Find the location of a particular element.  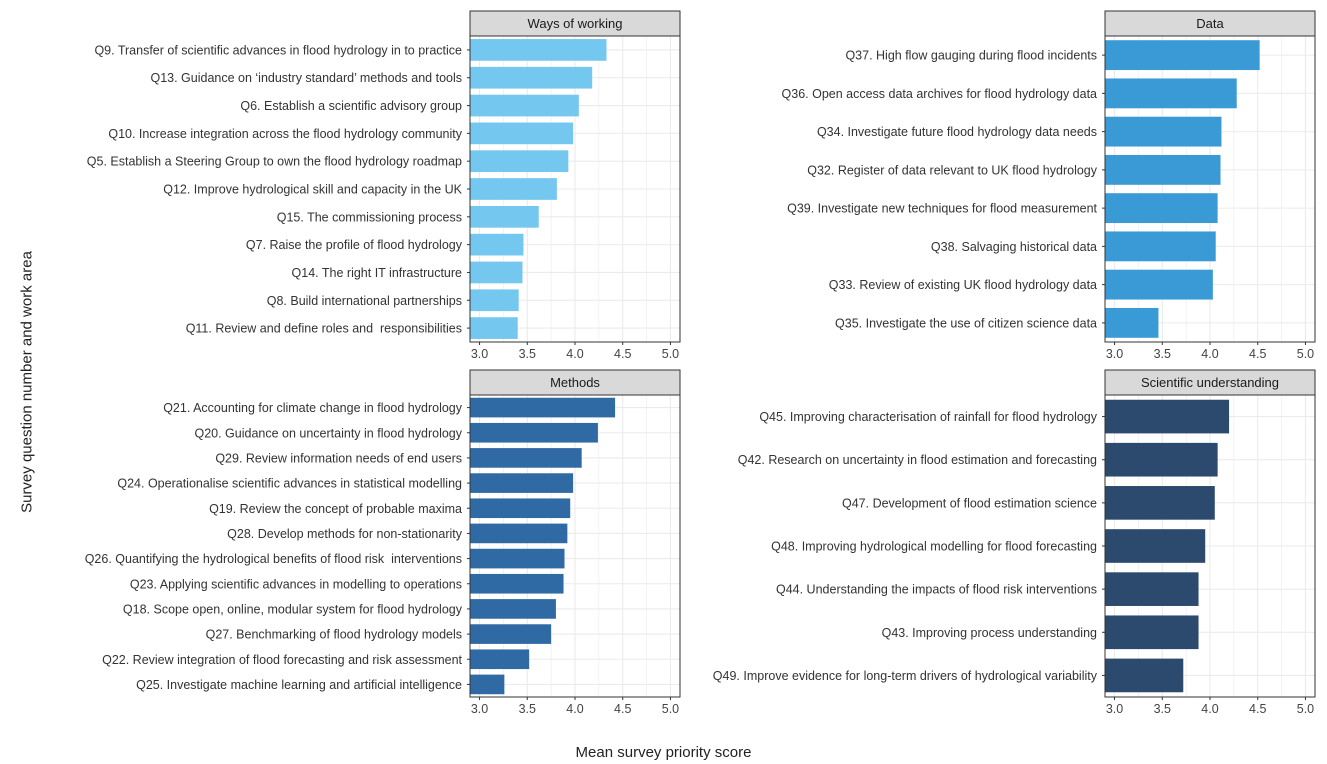

x-tick-label-data: 3.5 is located at coordinates (1162, 354).